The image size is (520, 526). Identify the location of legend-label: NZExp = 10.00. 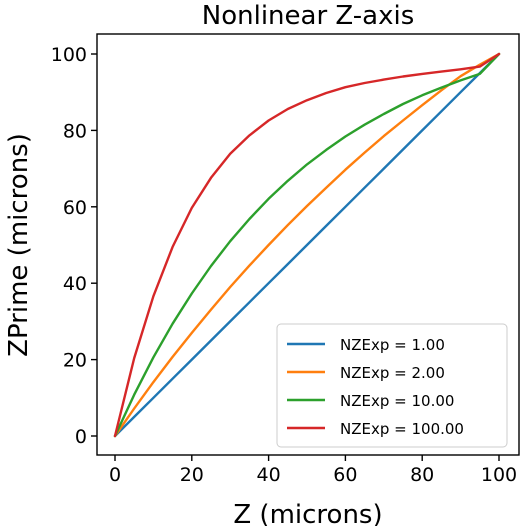
(397, 401).